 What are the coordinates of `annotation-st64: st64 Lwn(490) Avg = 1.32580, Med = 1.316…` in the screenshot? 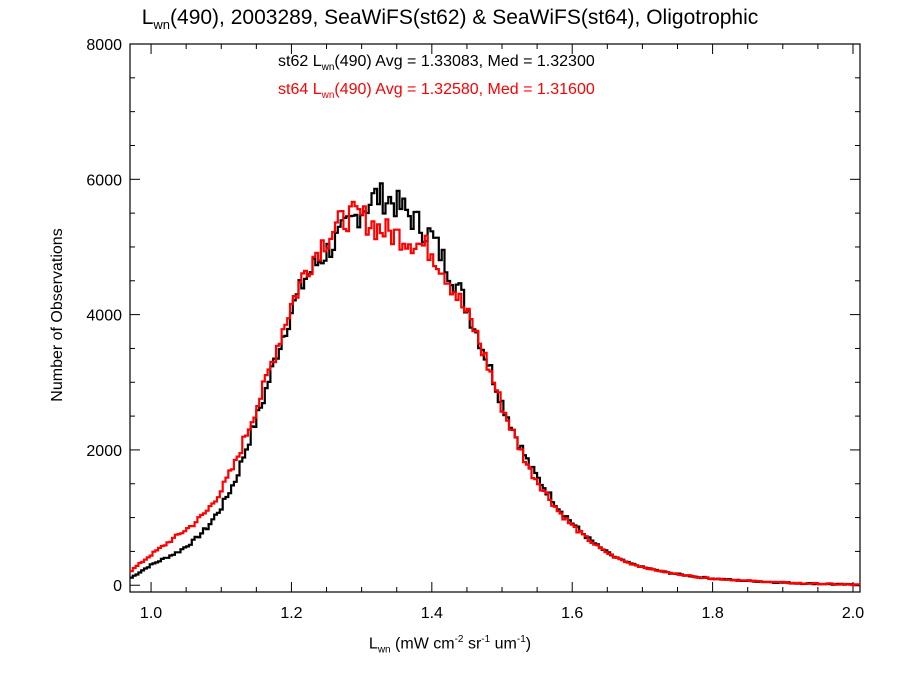 It's located at (436, 91).